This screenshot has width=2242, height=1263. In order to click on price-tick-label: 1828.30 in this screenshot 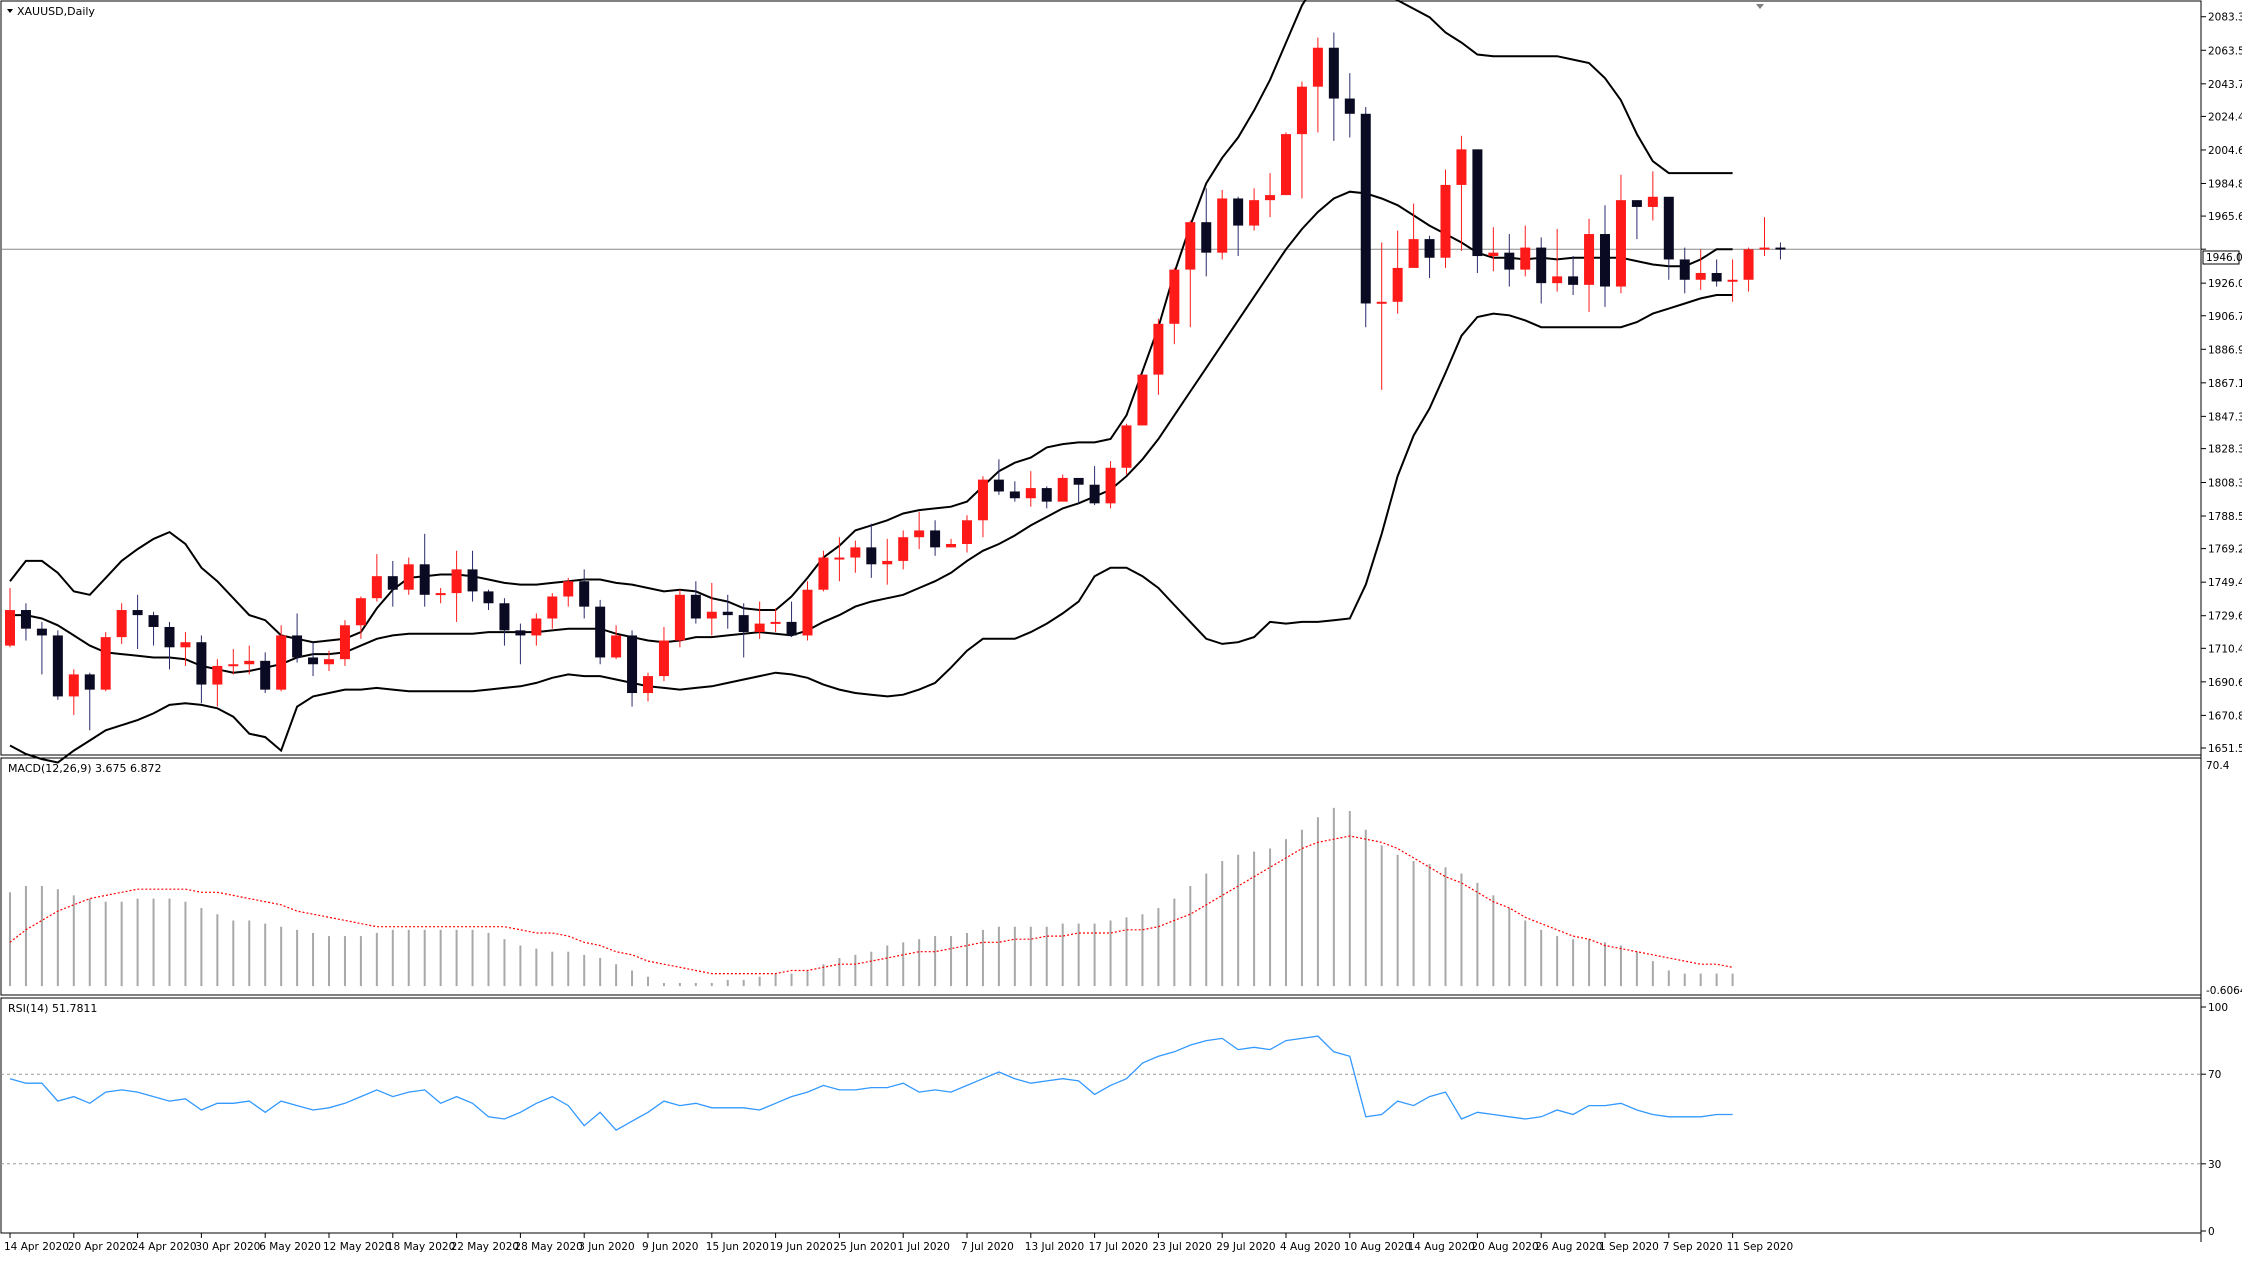, I will do `click(2225, 450)`.